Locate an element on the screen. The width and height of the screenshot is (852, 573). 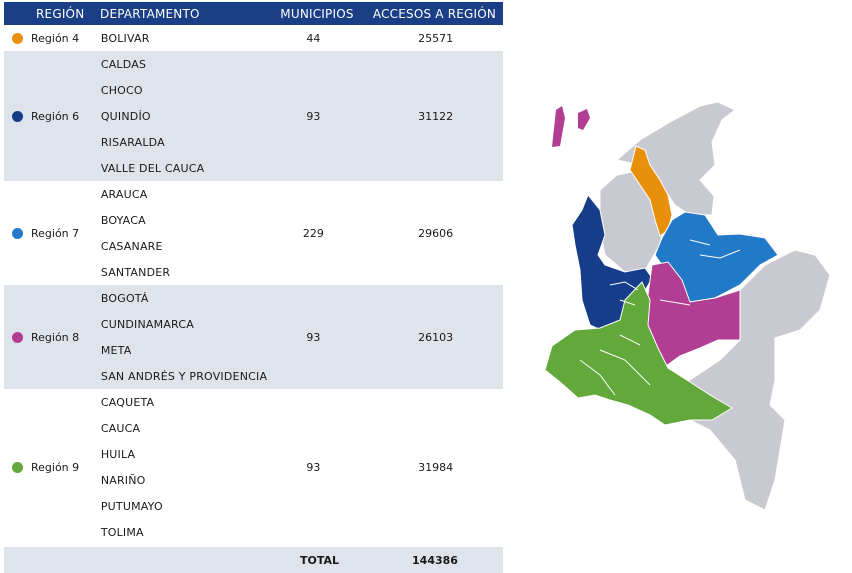
department-name: CALDAS is located at coordinates (123, 64).